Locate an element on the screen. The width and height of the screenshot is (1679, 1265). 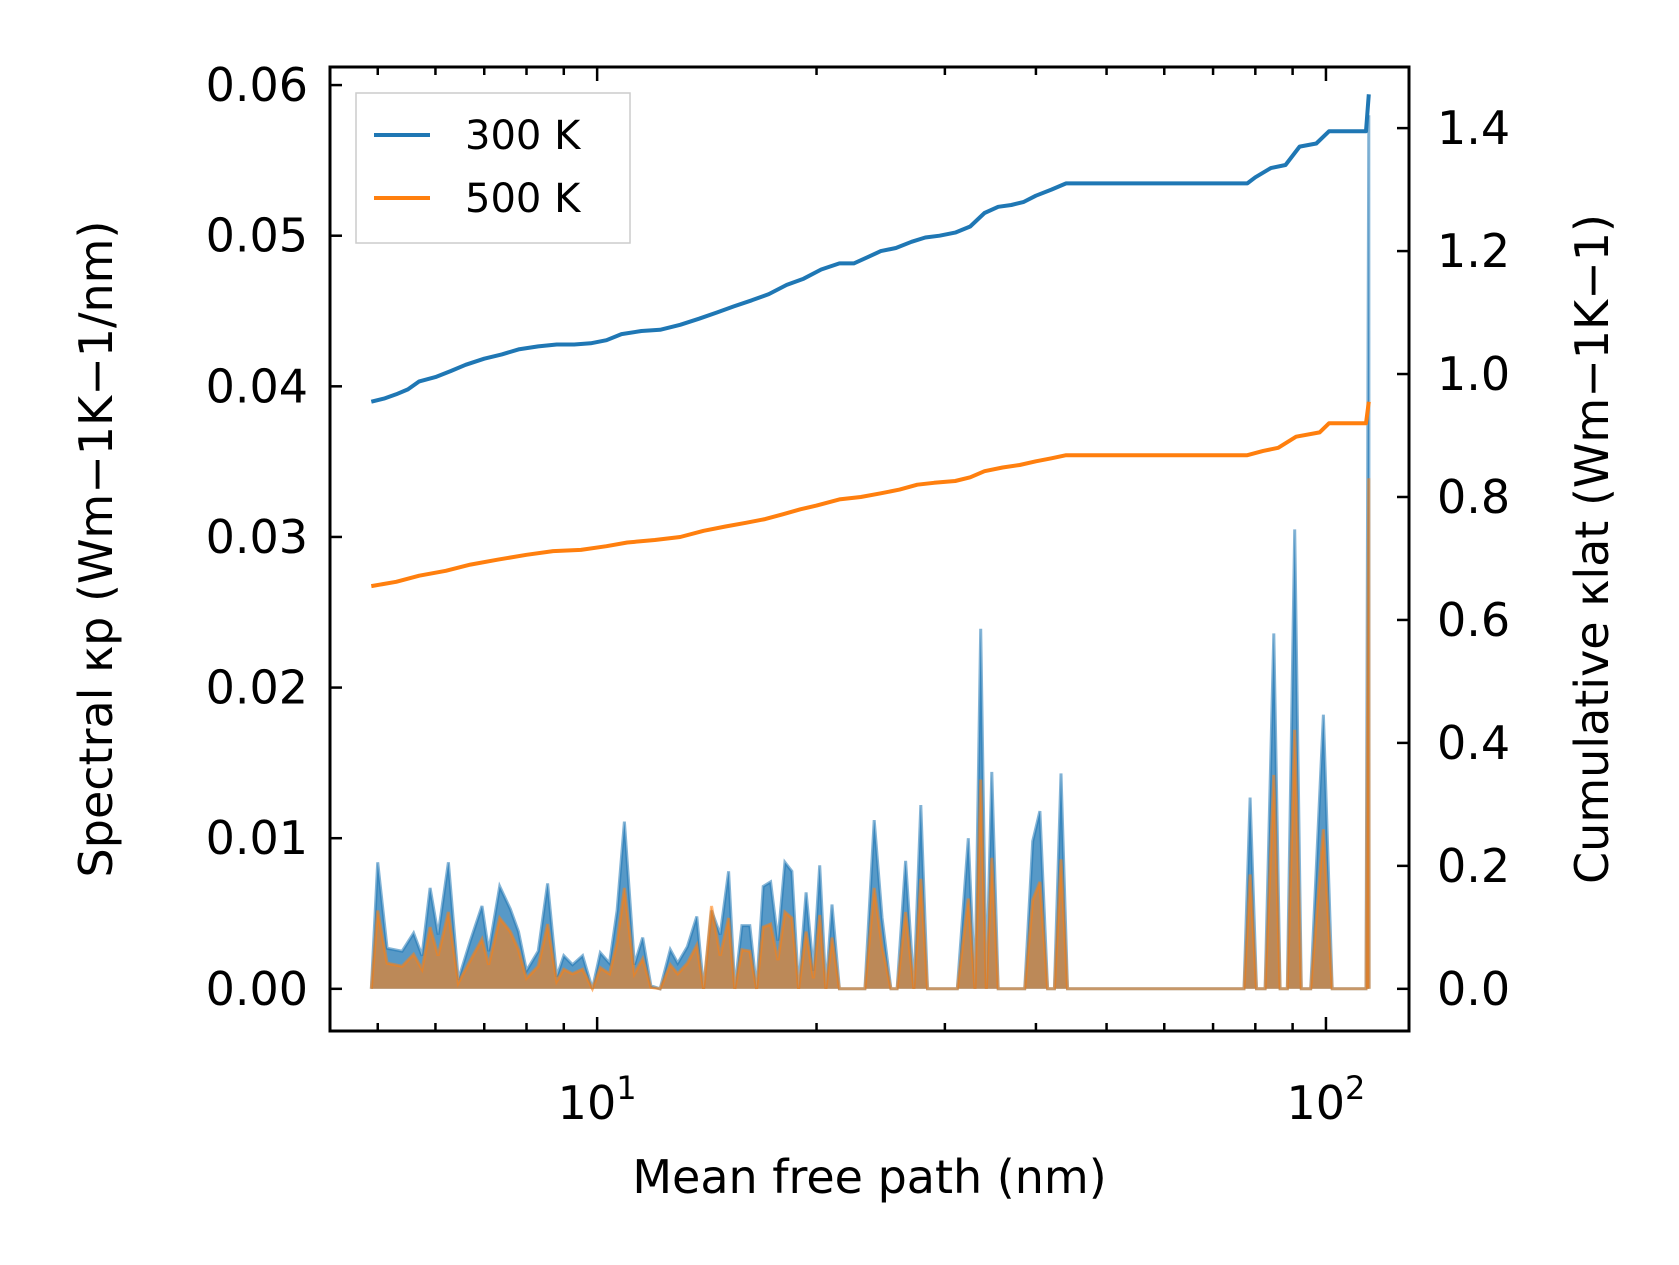
legend-label-500k: 500 K is located at coordinates (523, 199).